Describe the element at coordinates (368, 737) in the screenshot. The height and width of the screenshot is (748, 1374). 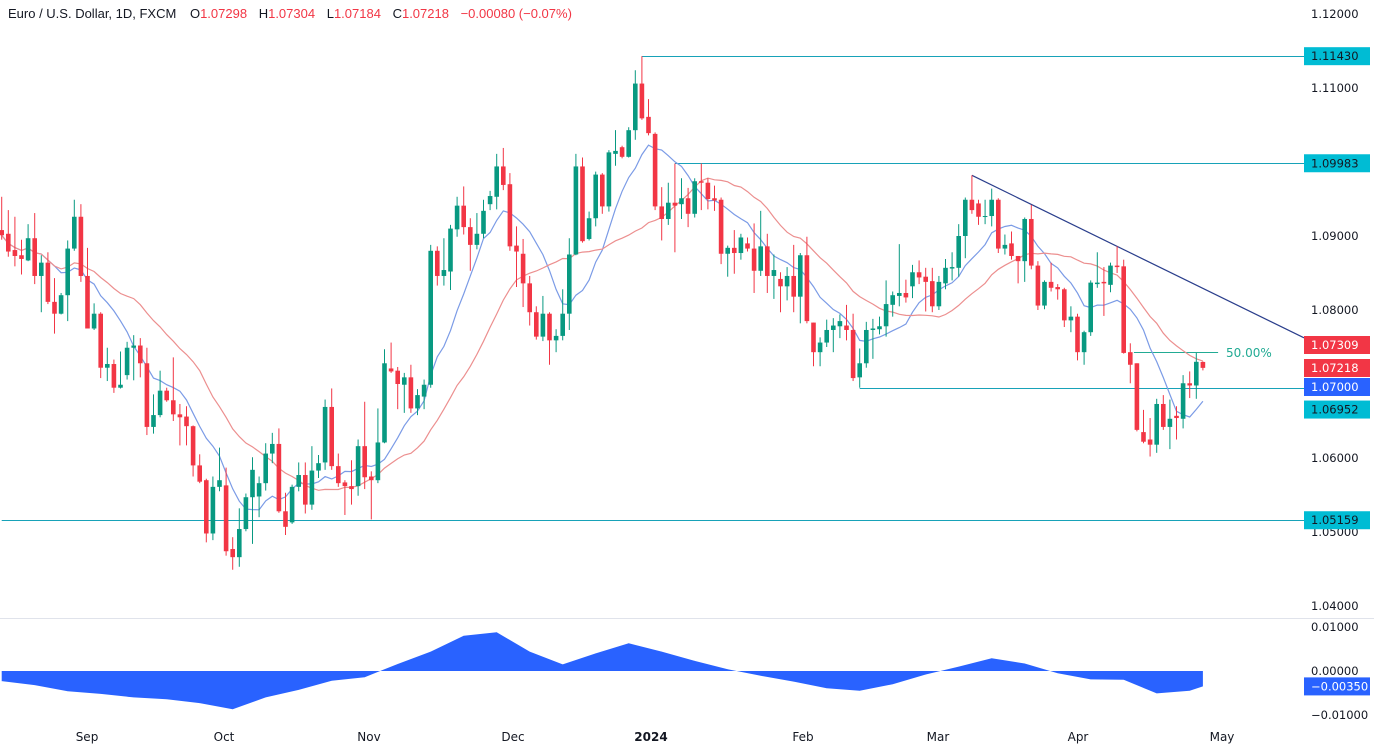
I see `x-tick-label: Nov` at that location.